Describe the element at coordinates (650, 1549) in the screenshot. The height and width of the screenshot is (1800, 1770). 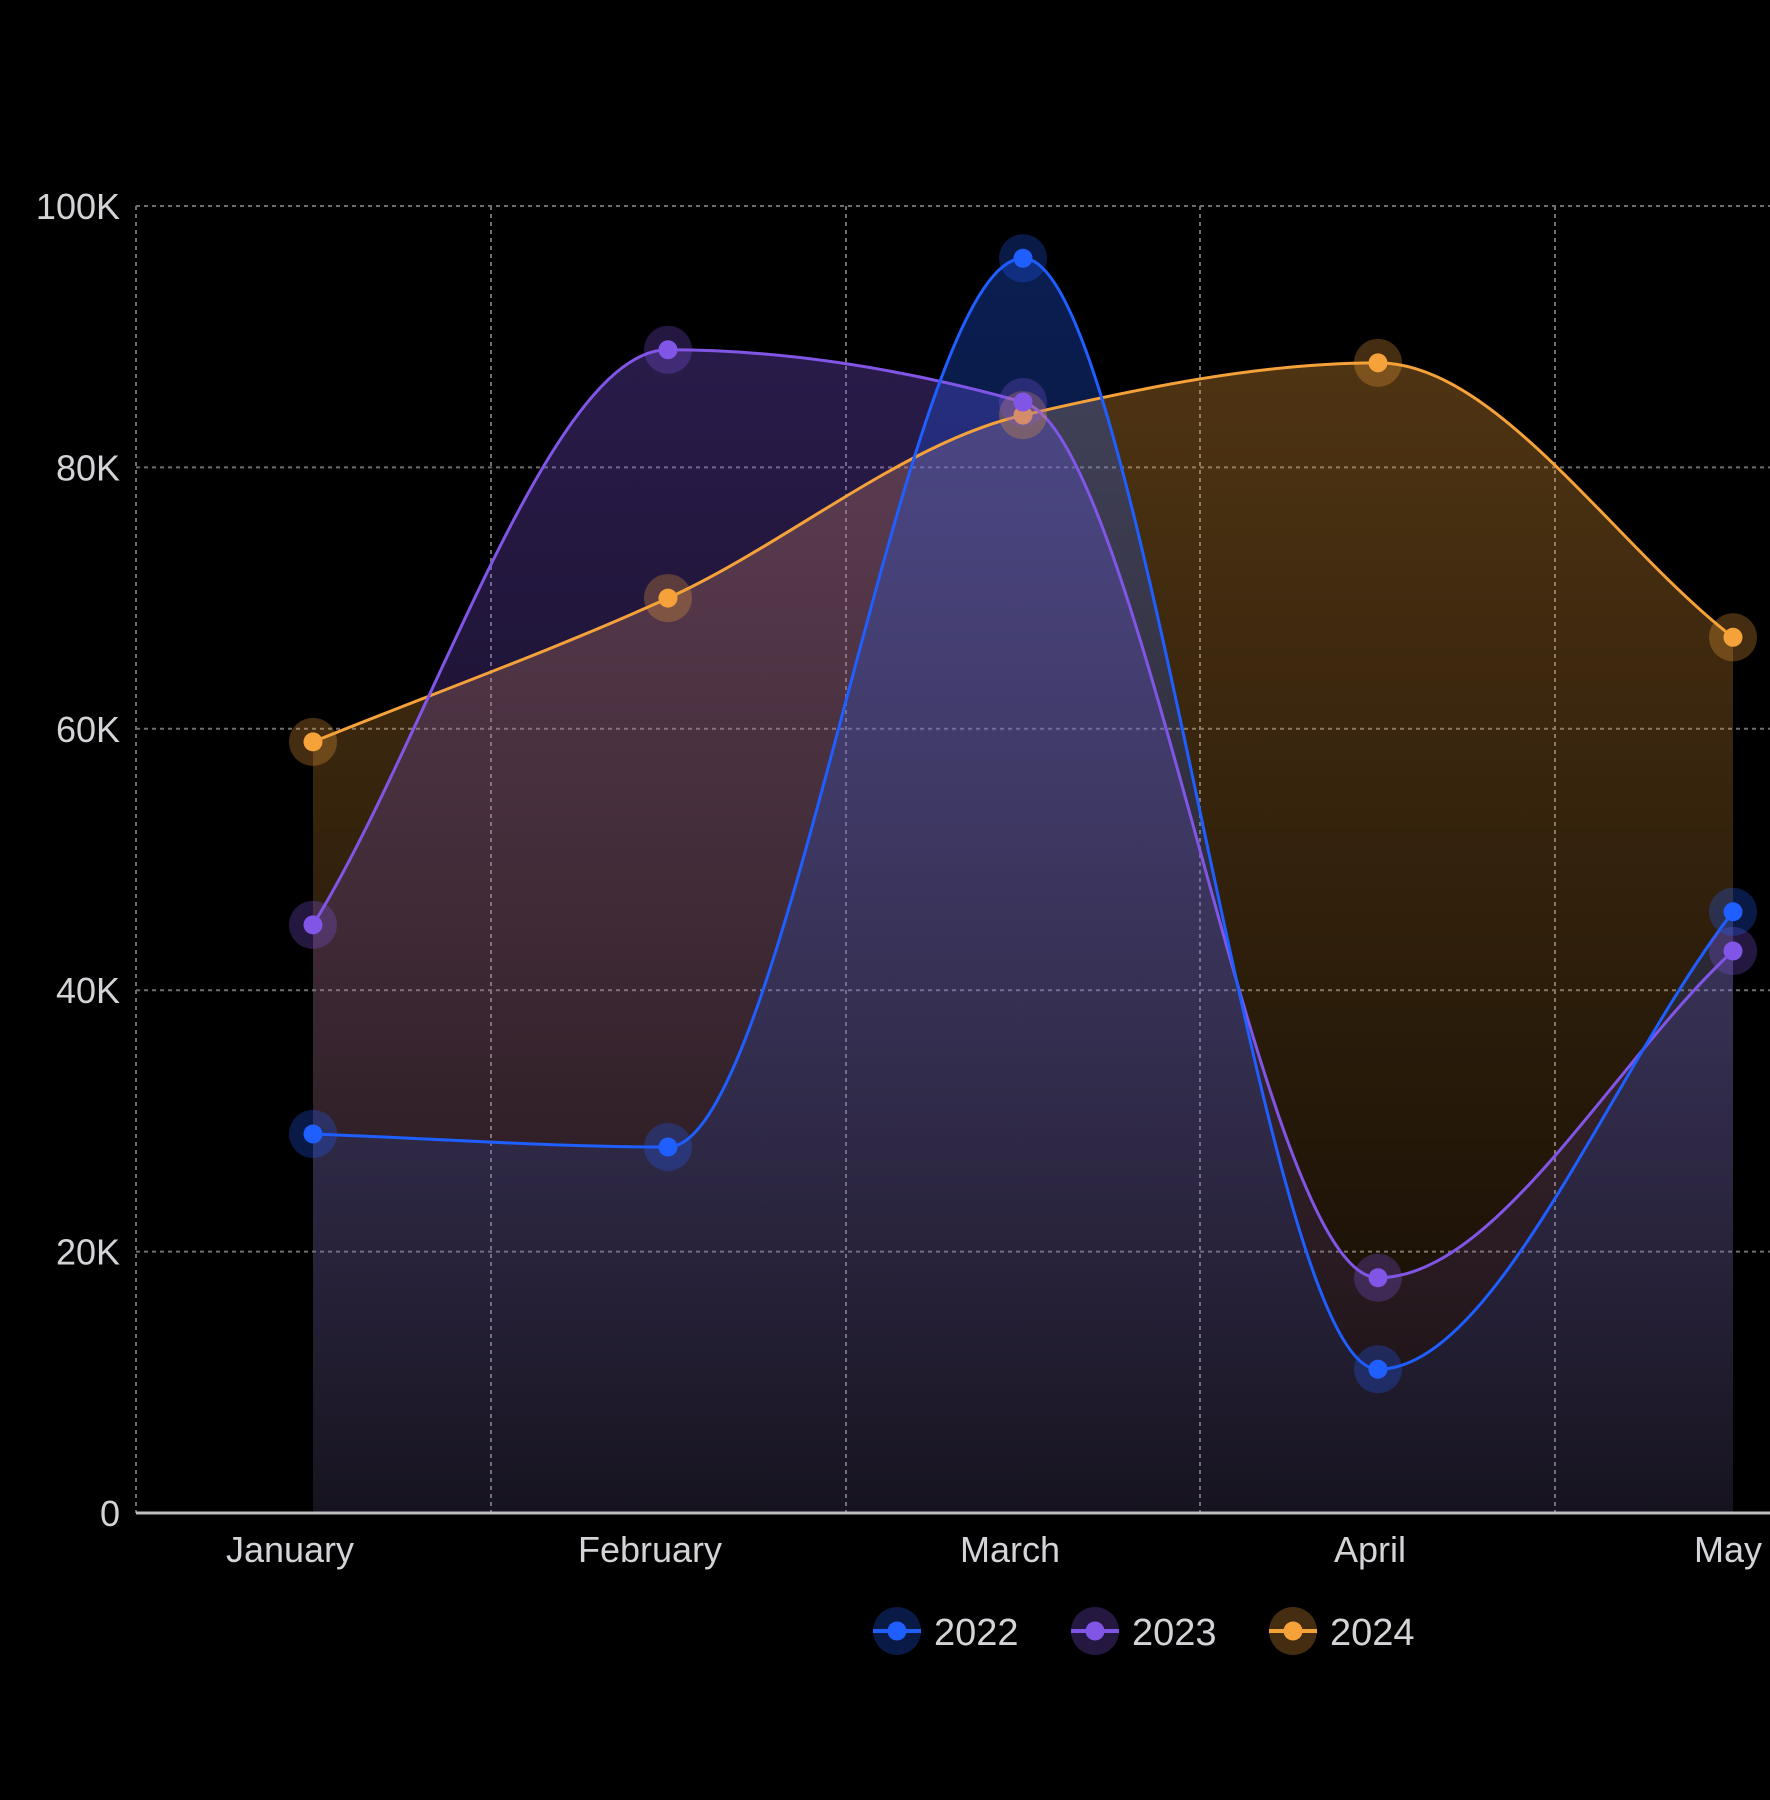
I see `x-tick-label: February` at that location.